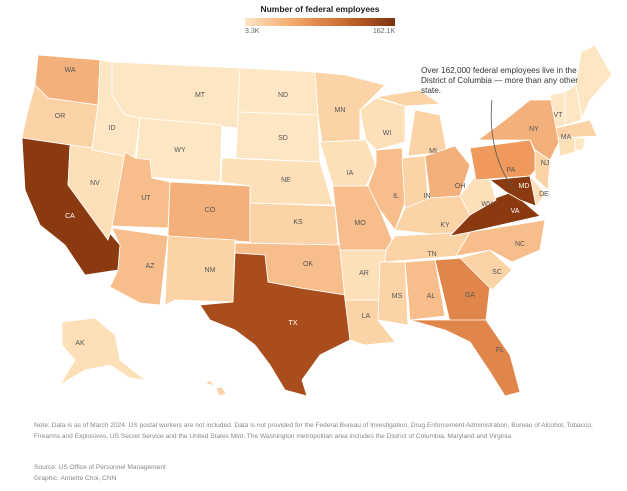 The width and height of the screenshot is (627, 491). I want to click on state-label-wy: WY, so click(180, 150).